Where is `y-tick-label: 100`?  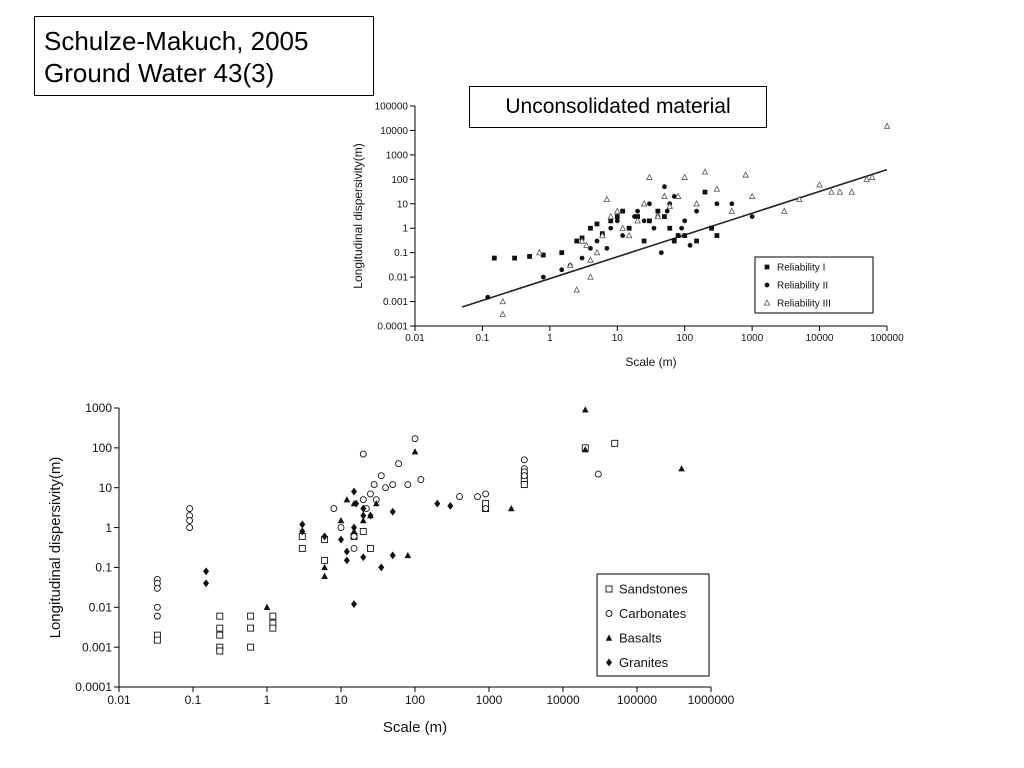
y-tick-label: 100 is located at coordinates (102, 448).